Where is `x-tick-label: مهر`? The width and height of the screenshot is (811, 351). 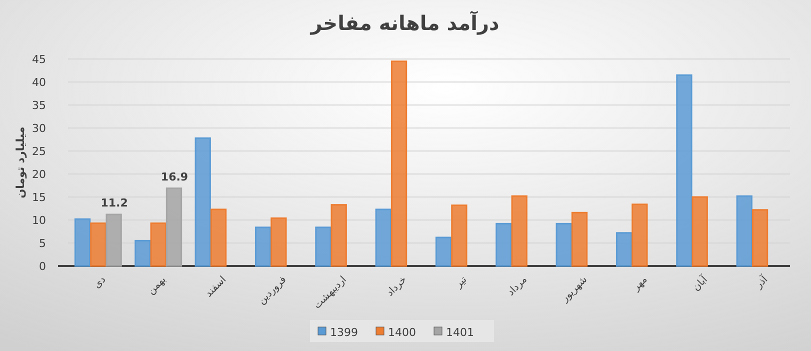
x-tick-label: مهر is located at coordinates (640, 284).